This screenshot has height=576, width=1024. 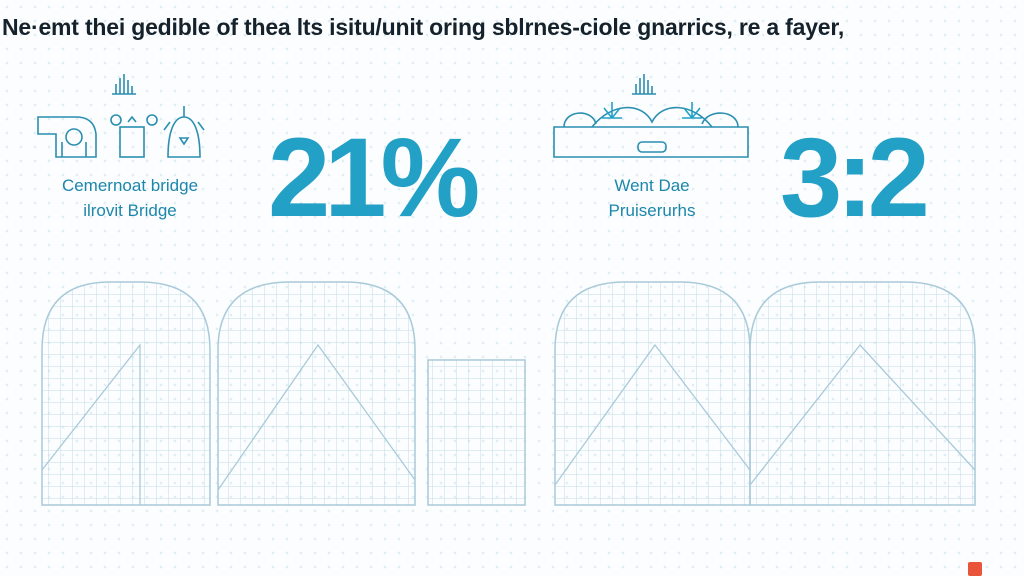 What do you see at coordinates (121, 116) in the screenshot?
I see `bridge-machinery-icon` at bounding box center [121, 116].